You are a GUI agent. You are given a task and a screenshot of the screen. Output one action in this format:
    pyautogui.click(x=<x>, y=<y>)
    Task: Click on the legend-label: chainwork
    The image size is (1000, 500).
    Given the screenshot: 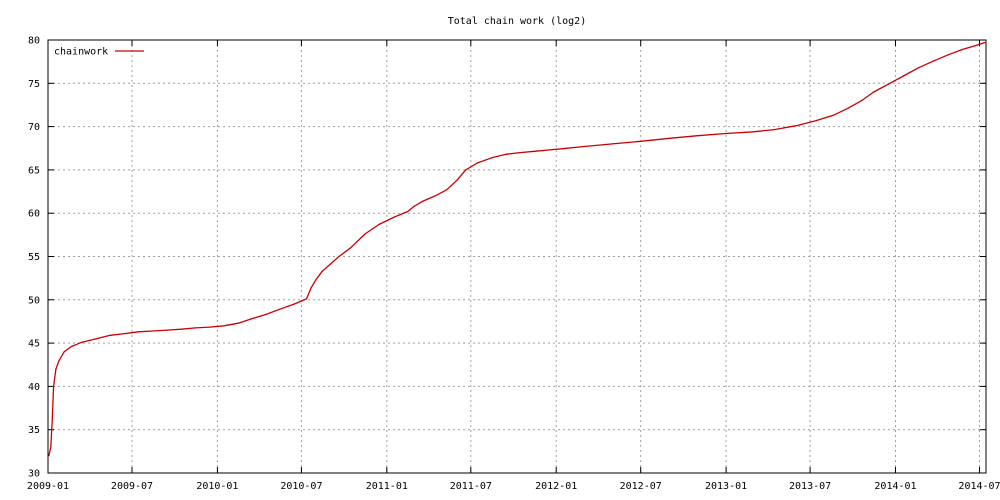 What is the action you would take?
    pyautogui.click(x=81, y=52)
    